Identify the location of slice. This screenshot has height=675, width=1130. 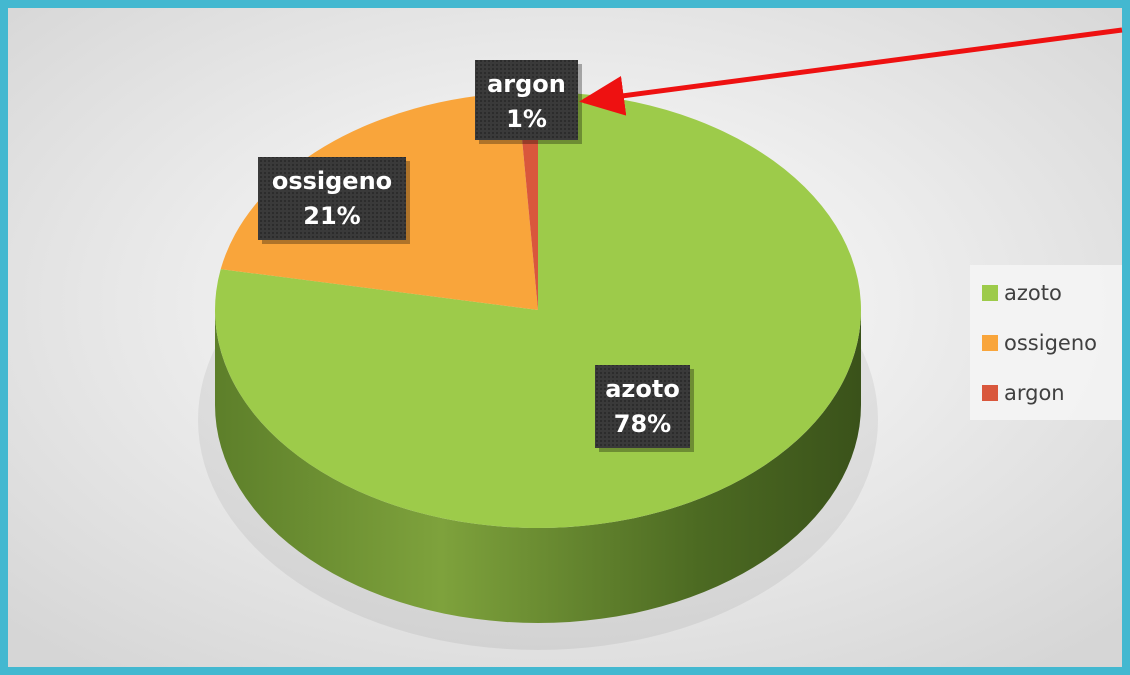
(527, 201).